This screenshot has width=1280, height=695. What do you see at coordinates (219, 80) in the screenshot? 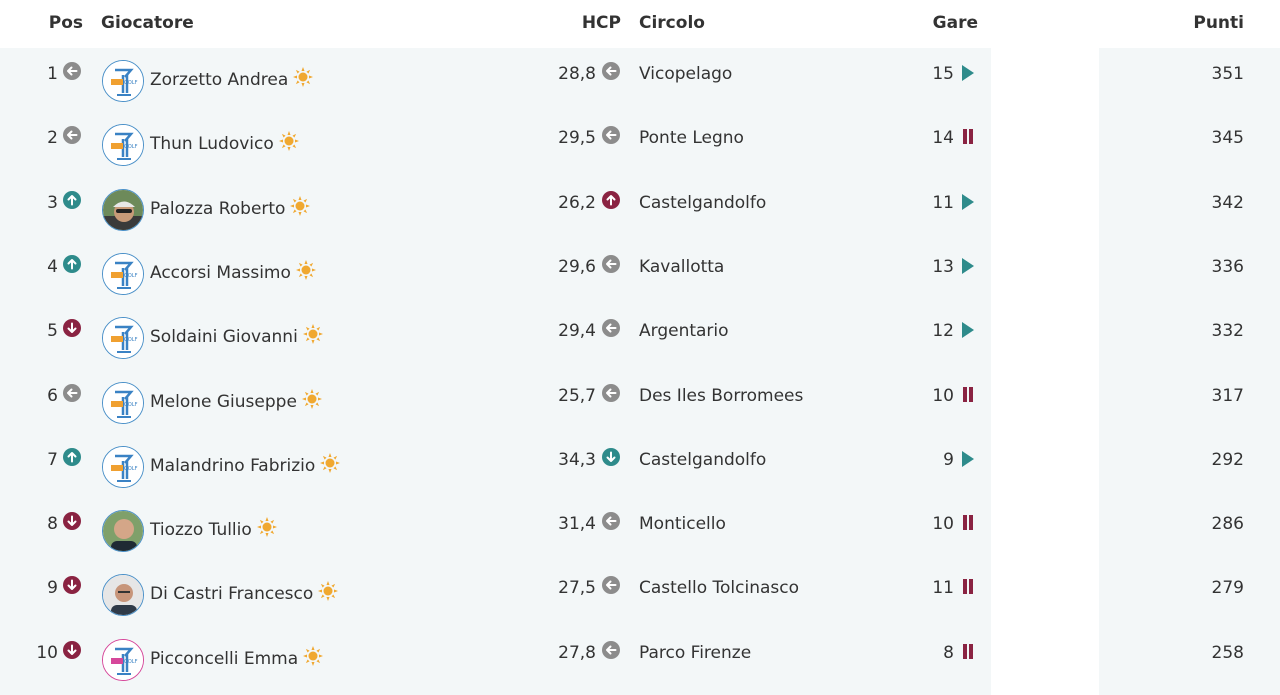
I see `player-name: Zorzetto Andrea` at bounding box center [219, 80].